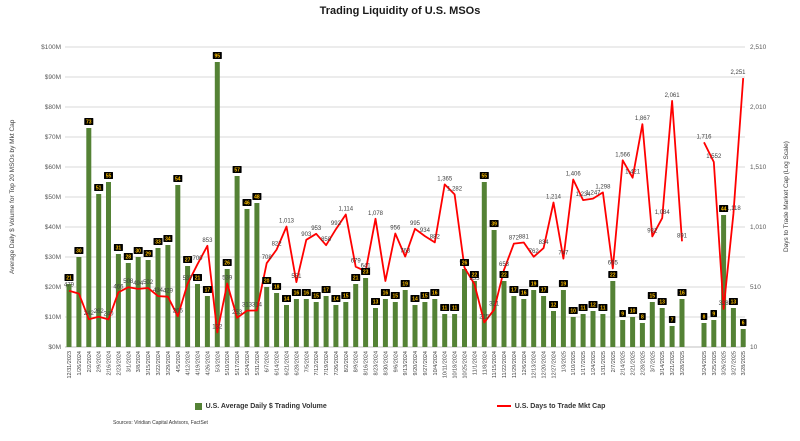  What do you see at coordinates (583, 308) in the screenshot?
I see `volume-bar-label: 11` at bounding box center [583, 308].